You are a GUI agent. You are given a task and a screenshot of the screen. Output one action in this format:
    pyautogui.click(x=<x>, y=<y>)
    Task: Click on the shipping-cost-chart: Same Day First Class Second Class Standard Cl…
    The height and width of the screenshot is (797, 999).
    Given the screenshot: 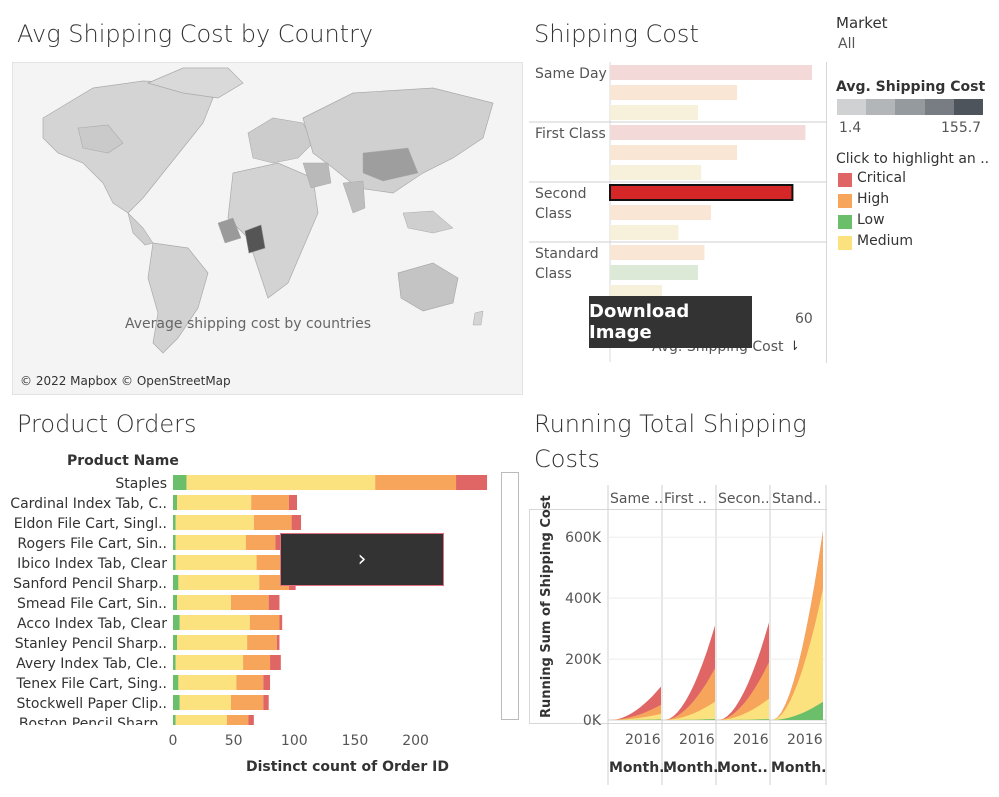 What is the action you would take?
    pyautogui.click(x=678, y=212)
    